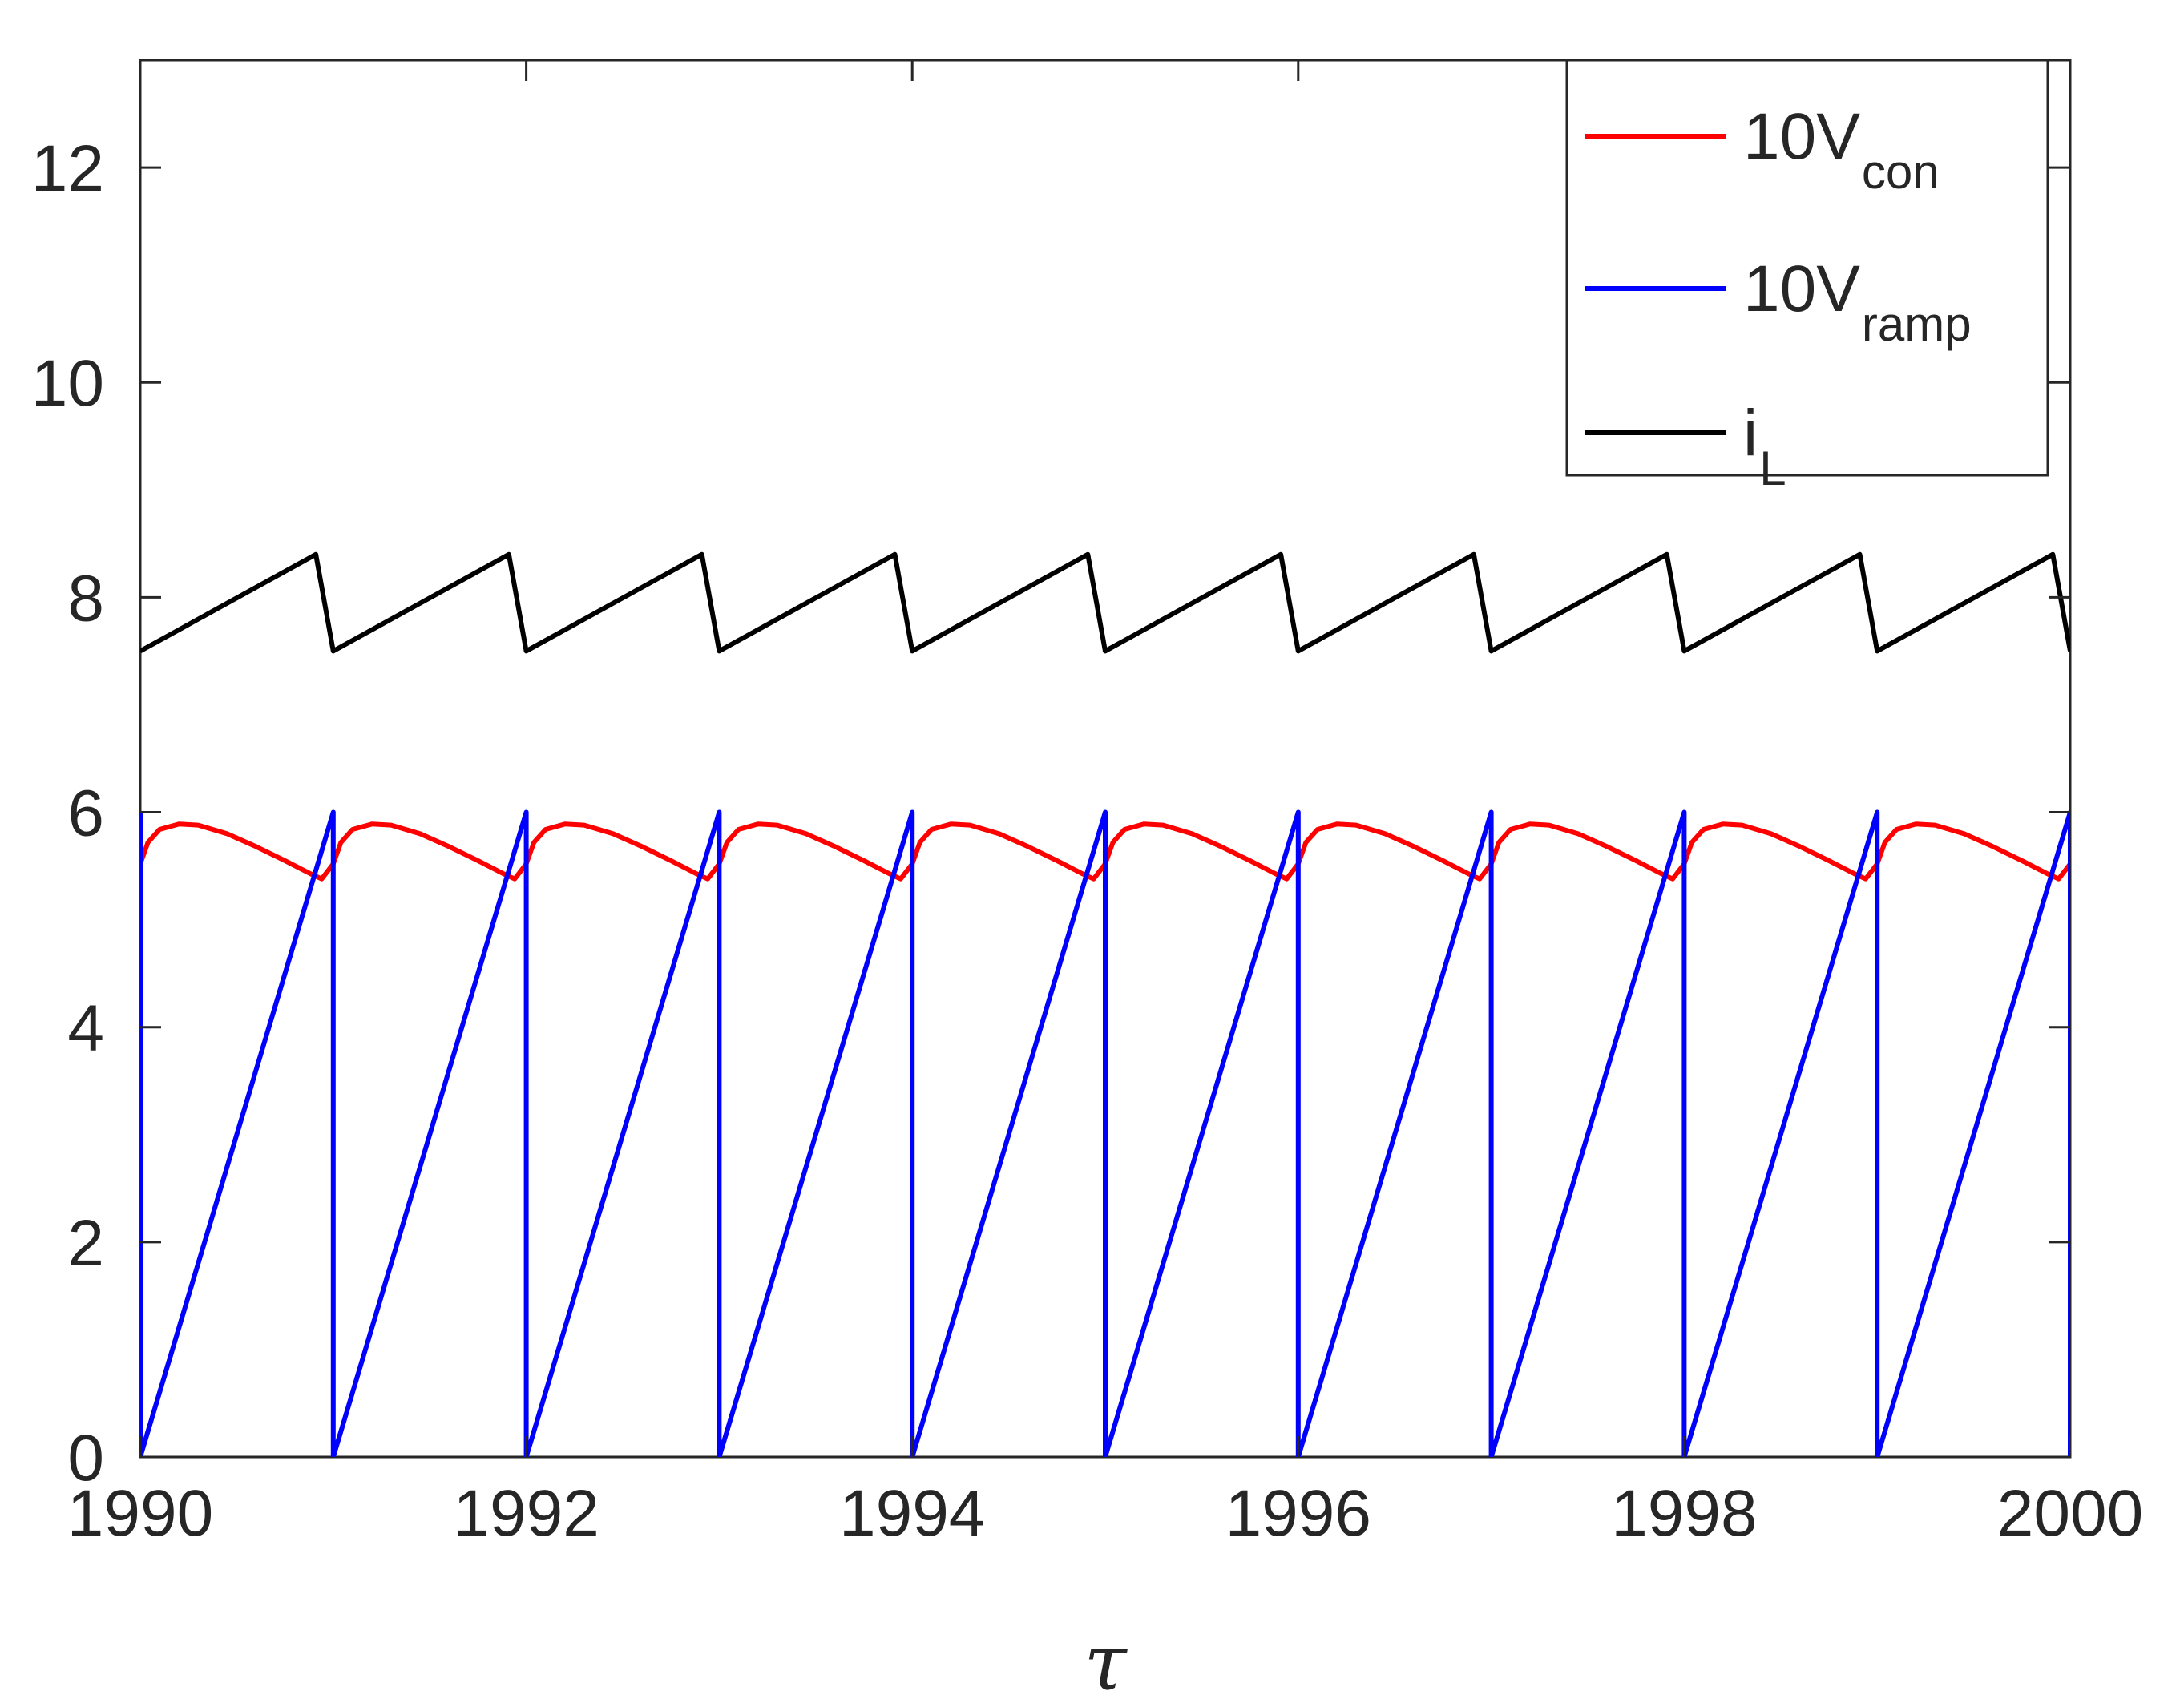 The width and height of the screenshot is (2184, 1703). I want to click on legend-label-subscript: L, so click(1772, 468).